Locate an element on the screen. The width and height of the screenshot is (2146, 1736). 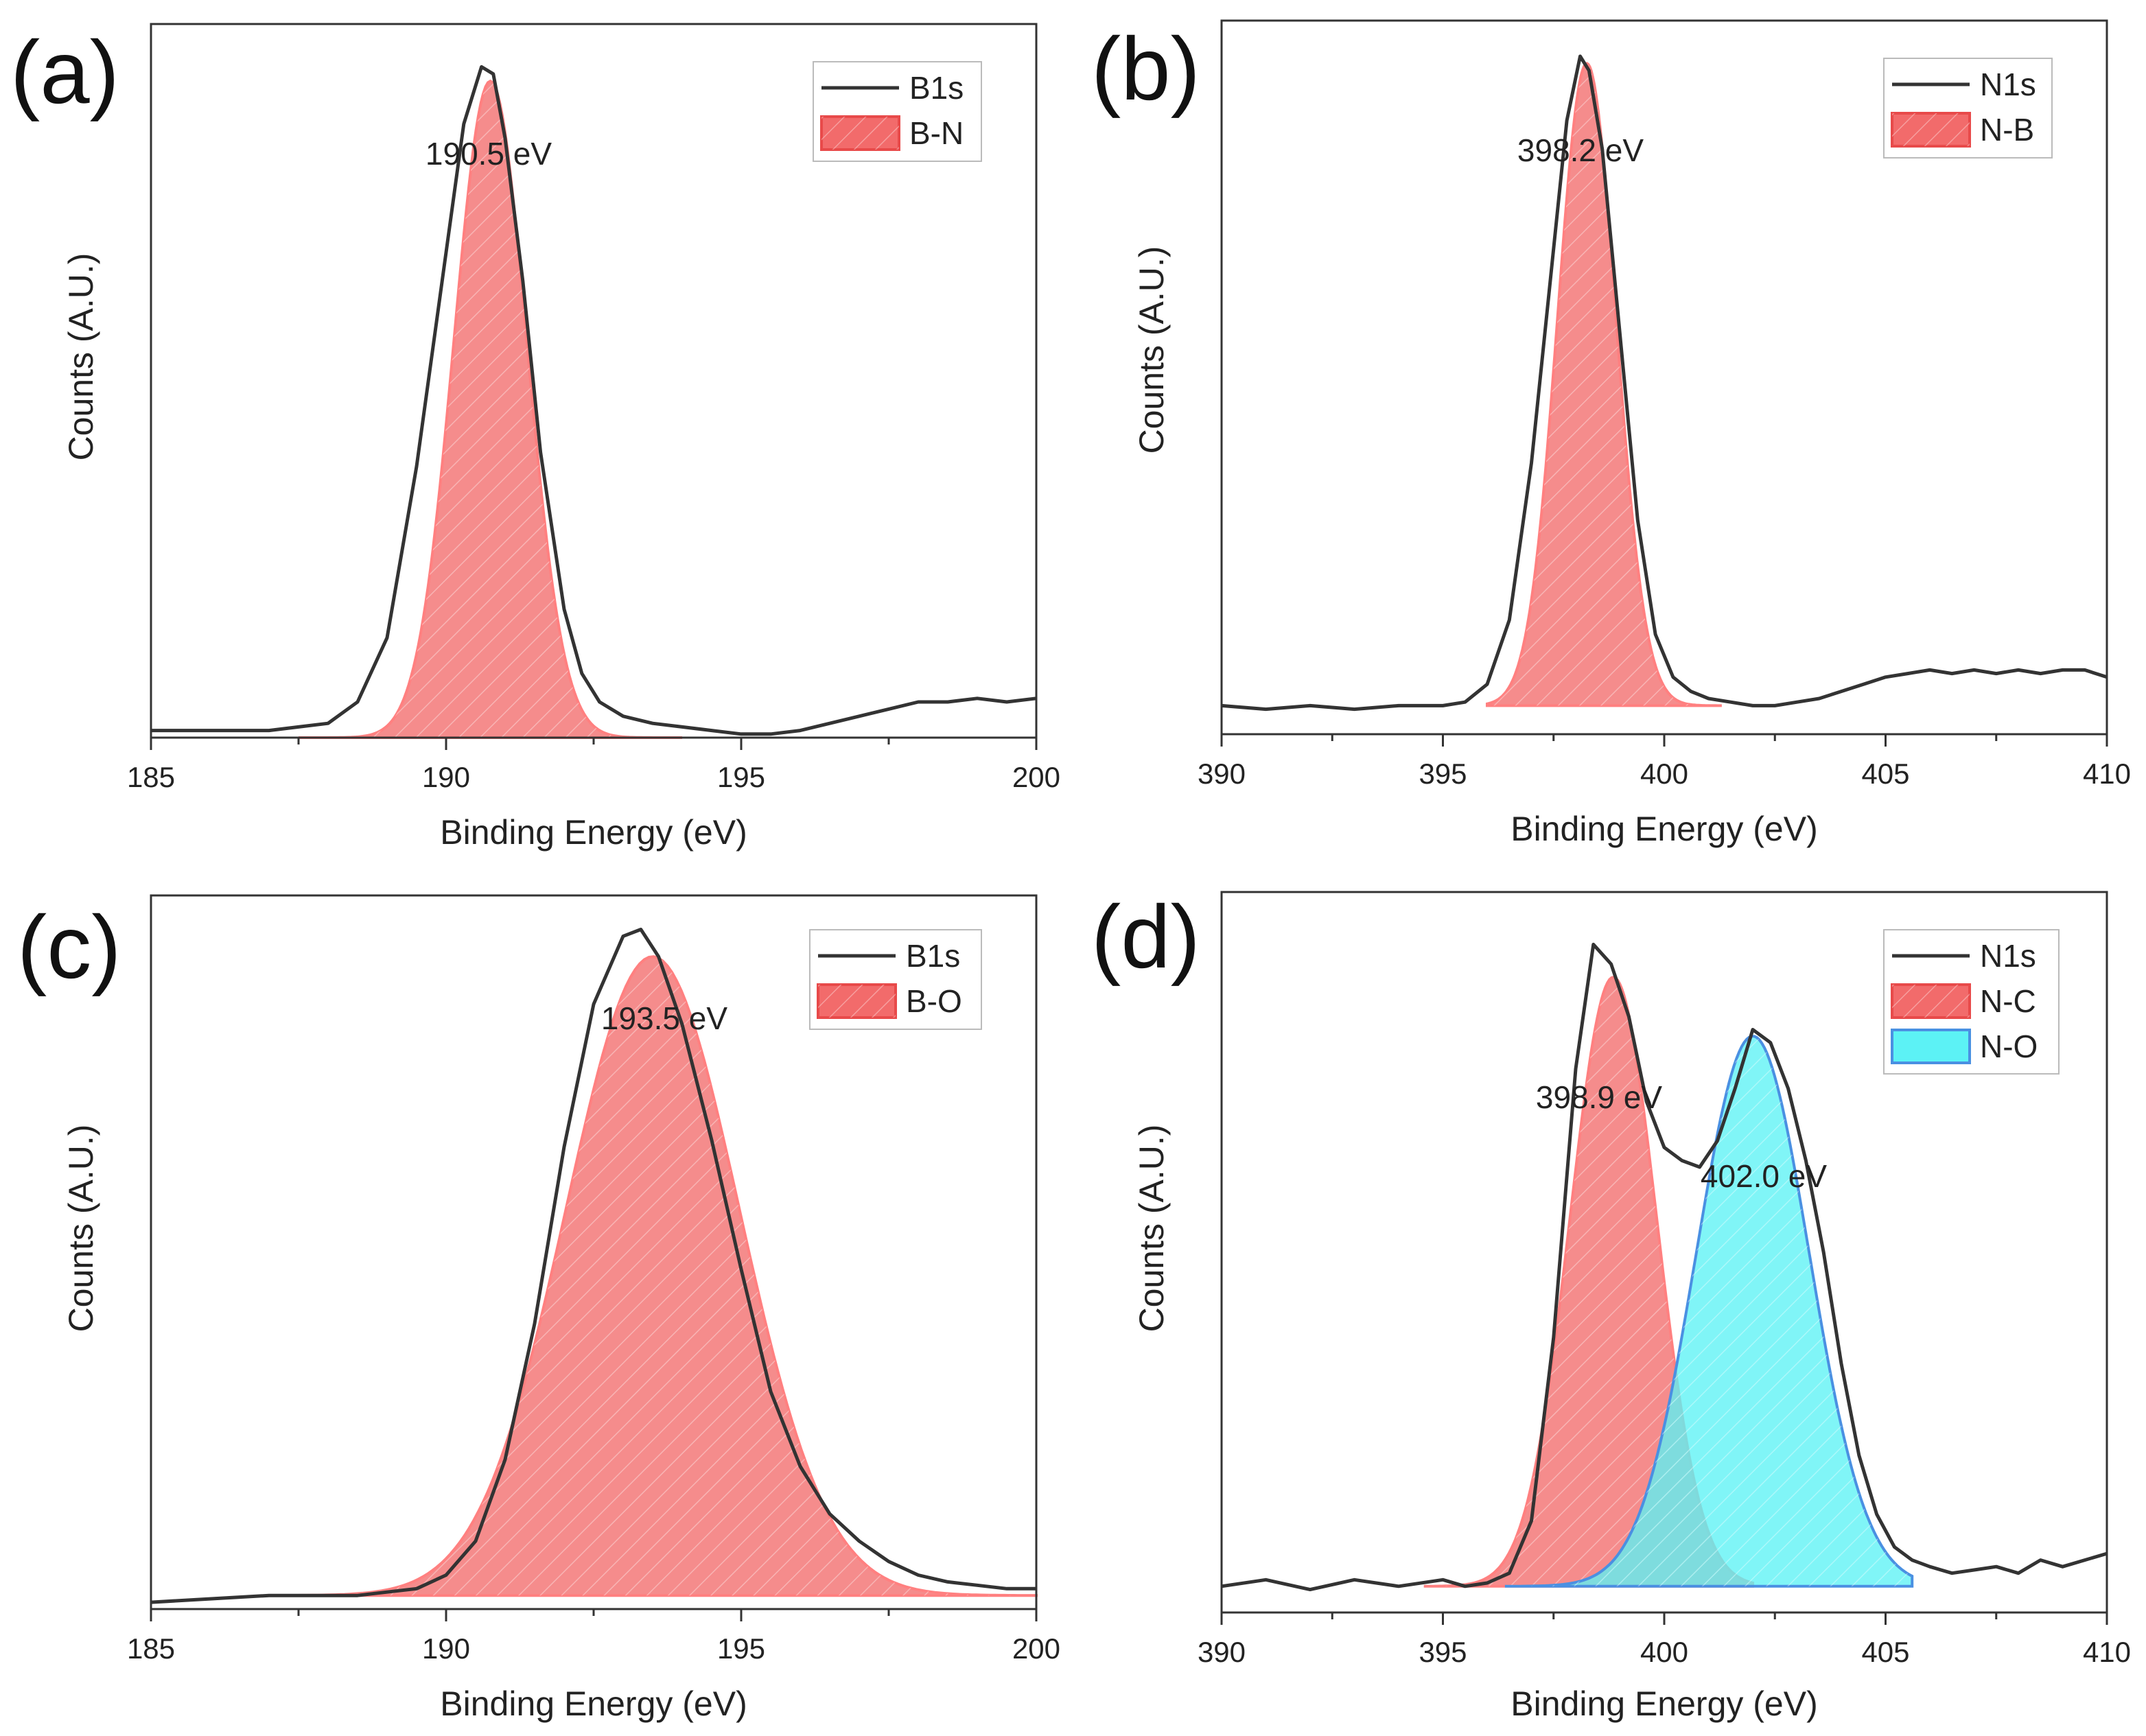
panel-label: (d) is located at coordinates (1145, 937).